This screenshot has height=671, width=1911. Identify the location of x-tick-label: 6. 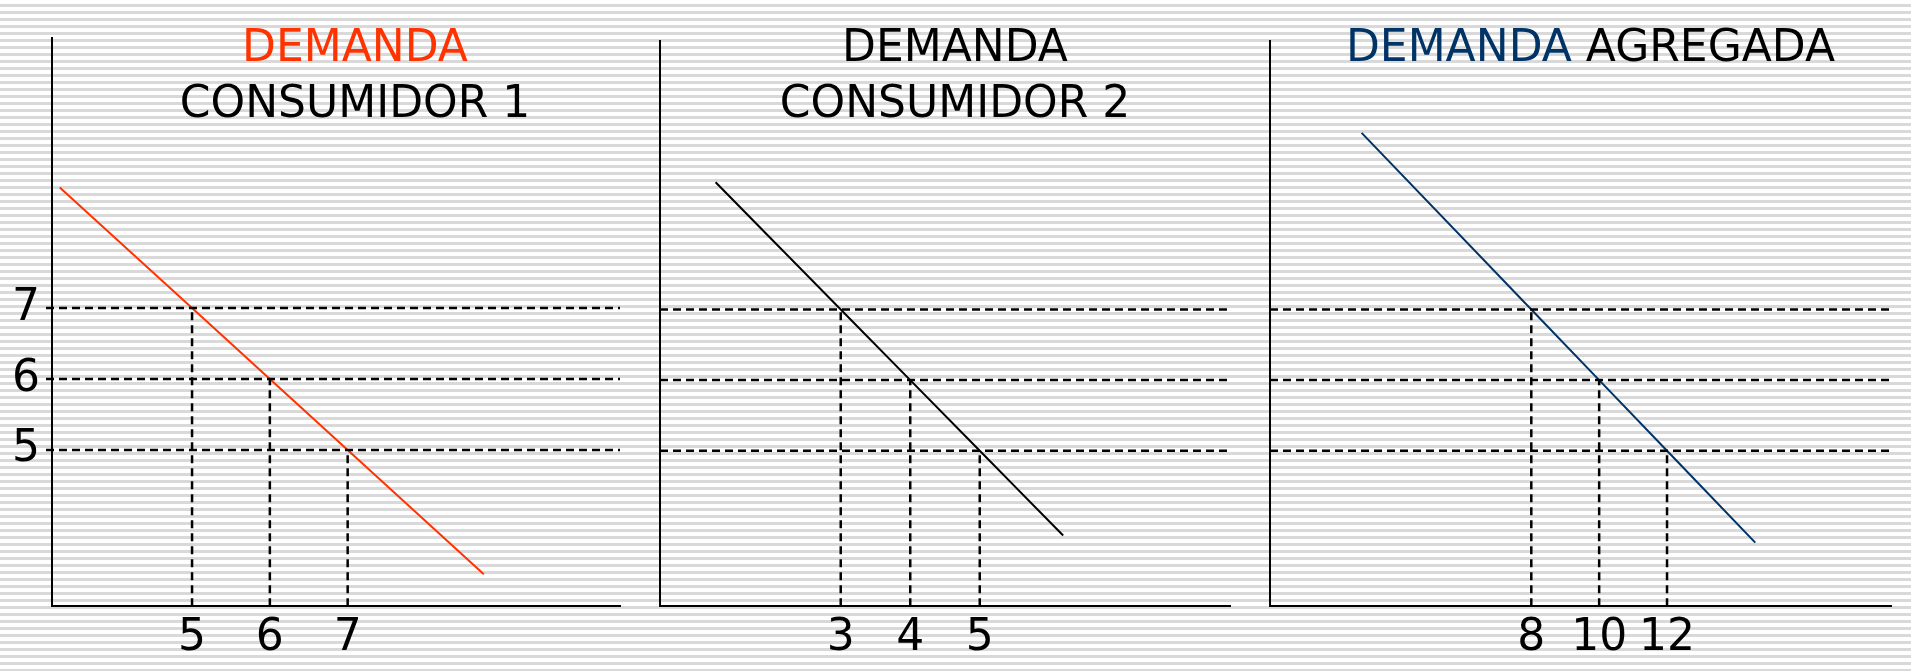
(269, 635).